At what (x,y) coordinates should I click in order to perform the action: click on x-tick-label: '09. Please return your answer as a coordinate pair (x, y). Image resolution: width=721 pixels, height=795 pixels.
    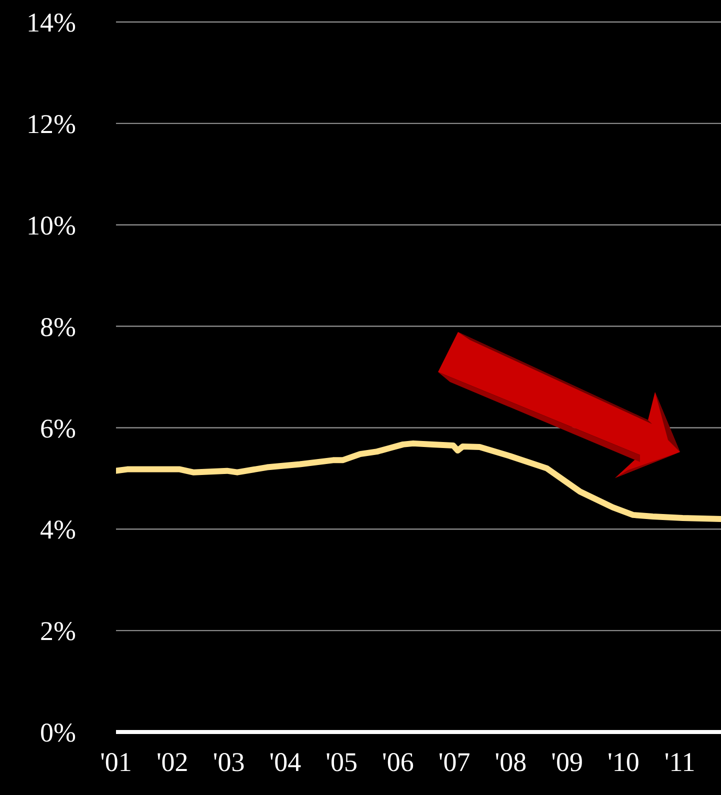
    Looking at the image, I should click on (567, 762).